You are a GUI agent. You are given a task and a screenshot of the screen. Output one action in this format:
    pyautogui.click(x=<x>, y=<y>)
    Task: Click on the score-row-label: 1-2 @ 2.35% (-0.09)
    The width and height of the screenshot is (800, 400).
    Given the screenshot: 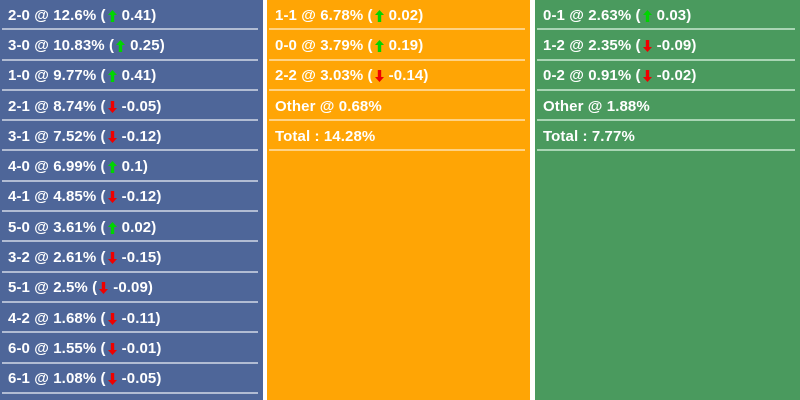 What is the action you would take?
    pyautogui.click(x=619, y=45)
    